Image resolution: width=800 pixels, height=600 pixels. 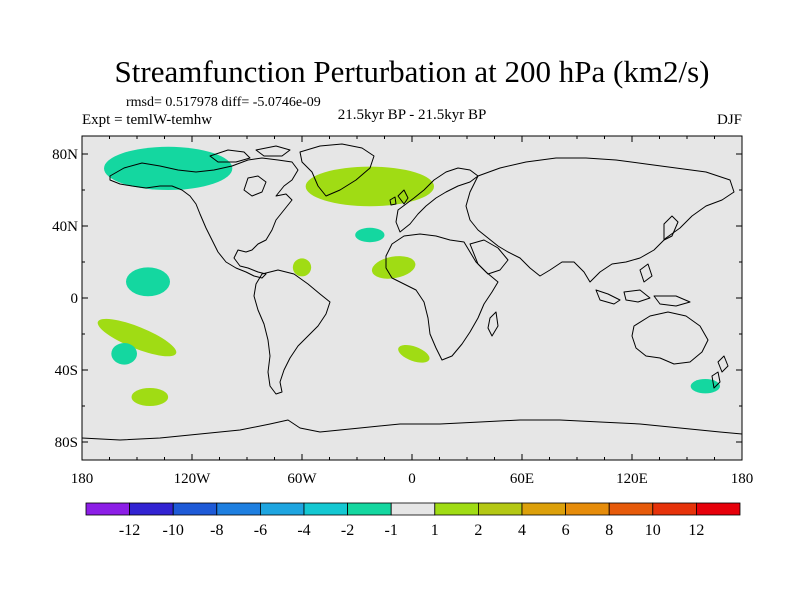 What do you see at coordinates (303, 530) in the screenshot?
I see `colorbar-label: -4` at bounding box center [303, 530].